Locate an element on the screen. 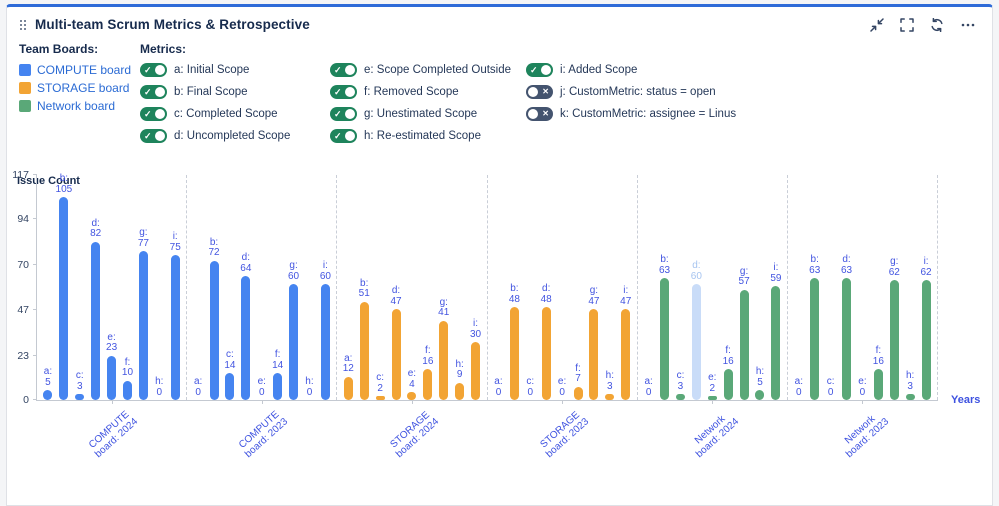 This screenshot has width=999, height=506. gadget-title: Multi-team Scrum Metrics & Retrospective is located at coordinates (172, 24).